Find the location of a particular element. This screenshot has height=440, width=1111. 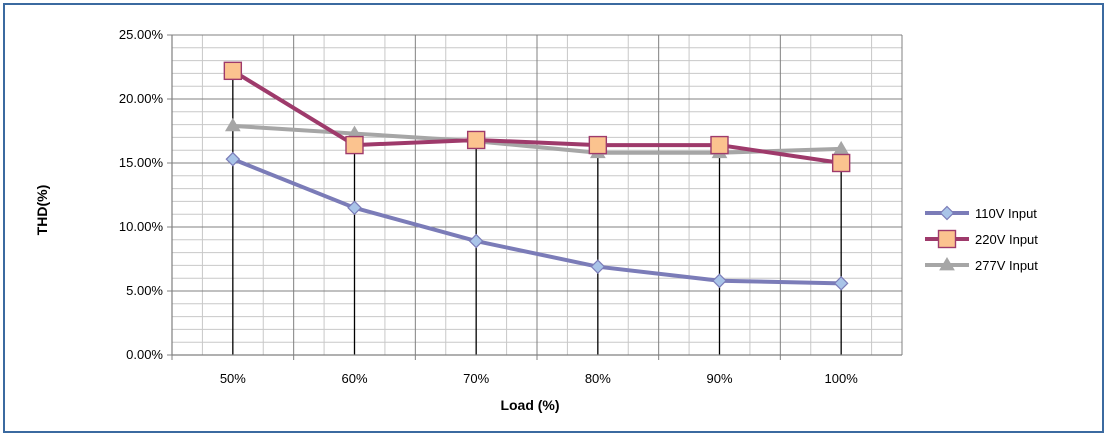

legend-label: 220V Input is located at coordinates (1006, 239).